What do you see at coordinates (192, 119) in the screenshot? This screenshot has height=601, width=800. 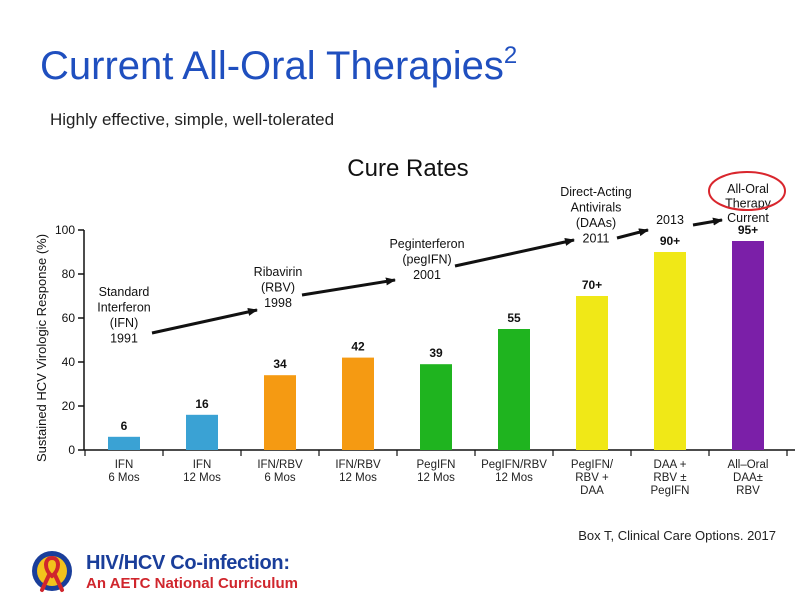 I see `slide-subtitle: Highly effective, simple, well-tolerated` at bounding box center [192, 119].